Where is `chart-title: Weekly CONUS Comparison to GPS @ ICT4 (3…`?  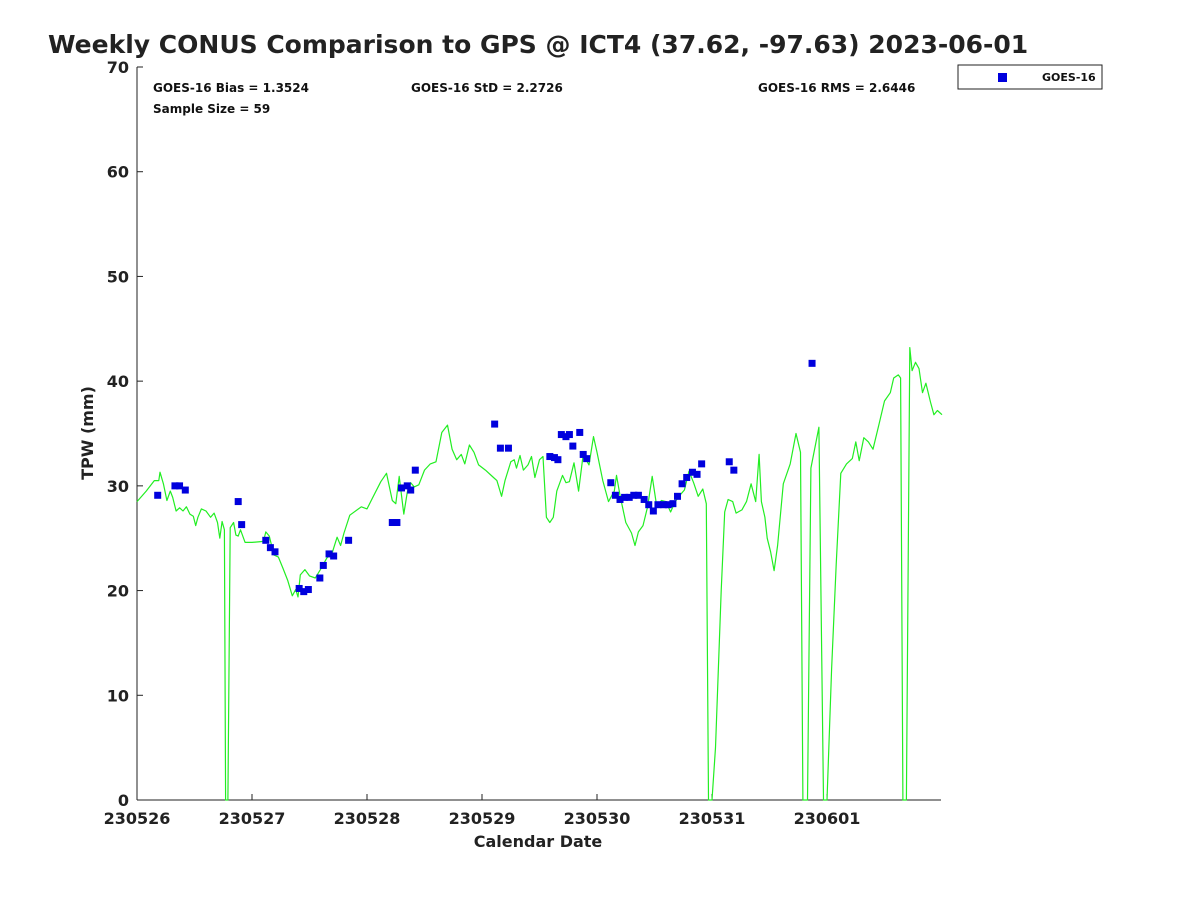 chart-title: Weekly CONUS Comparison to GPS @ ICT4 (3… is located at coordinates (538, 44).